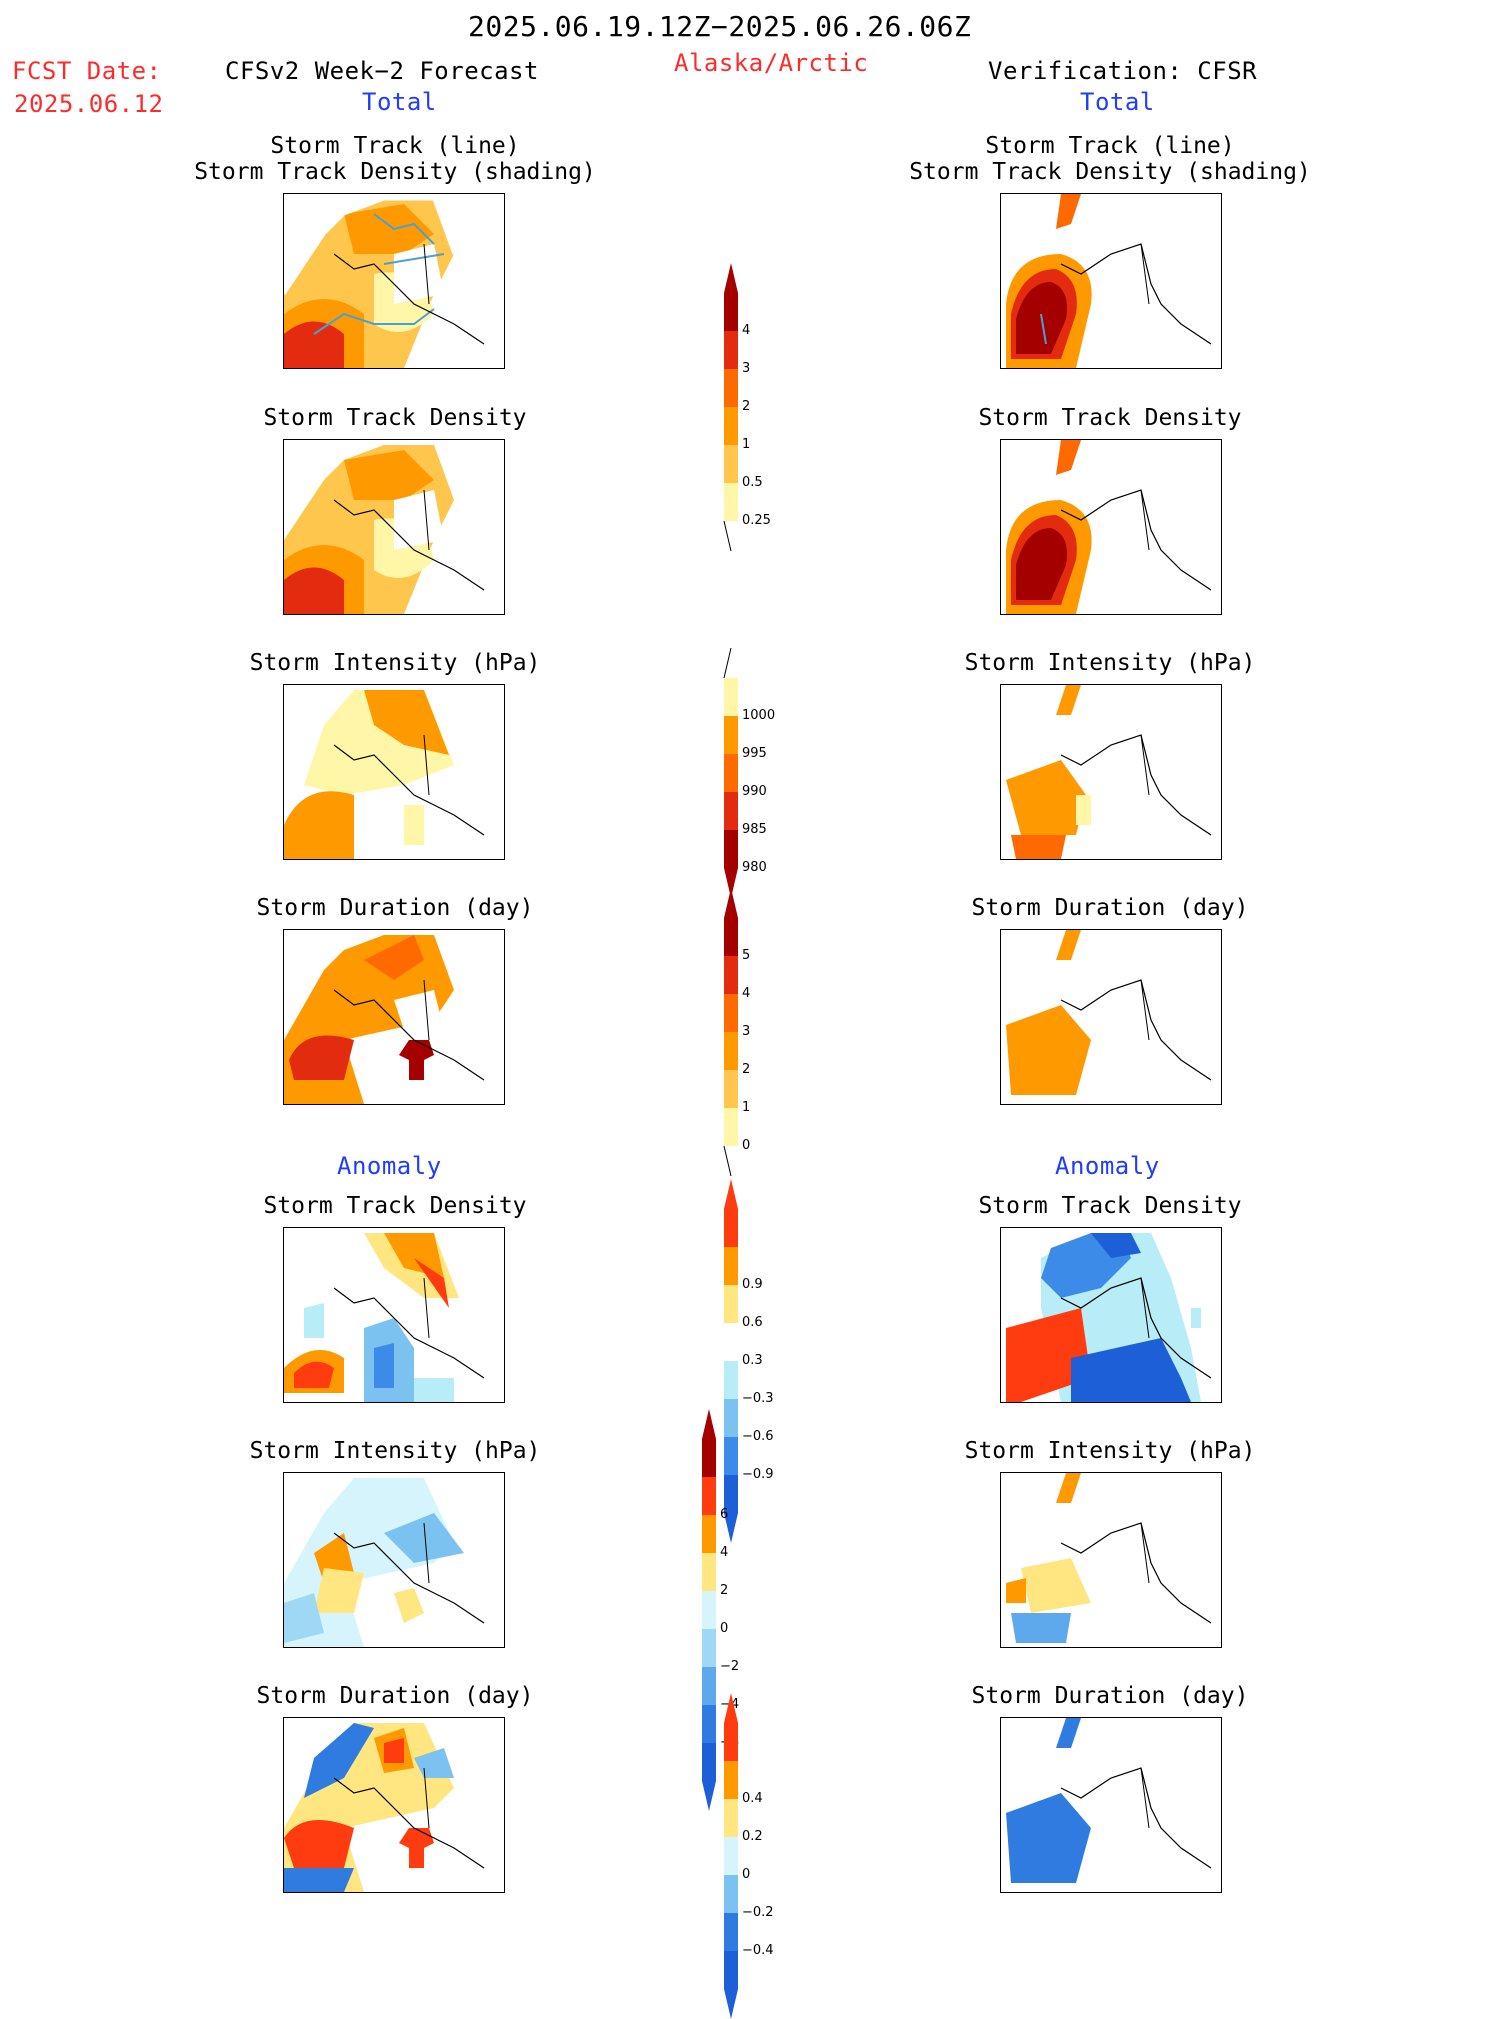 The height and width of the screenshot is (2019, 1487). I want to click on colorbar-tick-label: 0.4, so click(752, 1798).